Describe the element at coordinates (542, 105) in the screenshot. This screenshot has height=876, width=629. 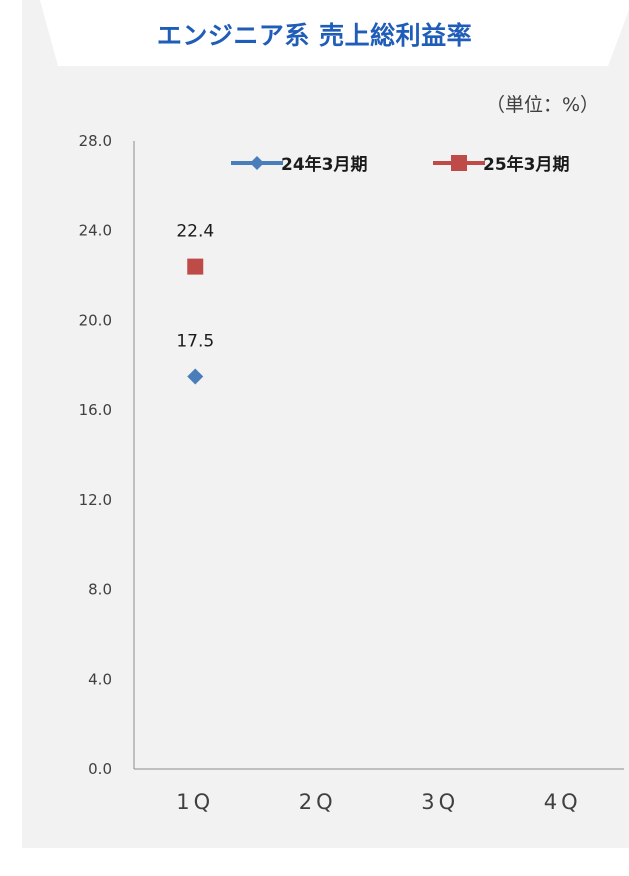
I see `unit-label: （単位：%）` at that location.